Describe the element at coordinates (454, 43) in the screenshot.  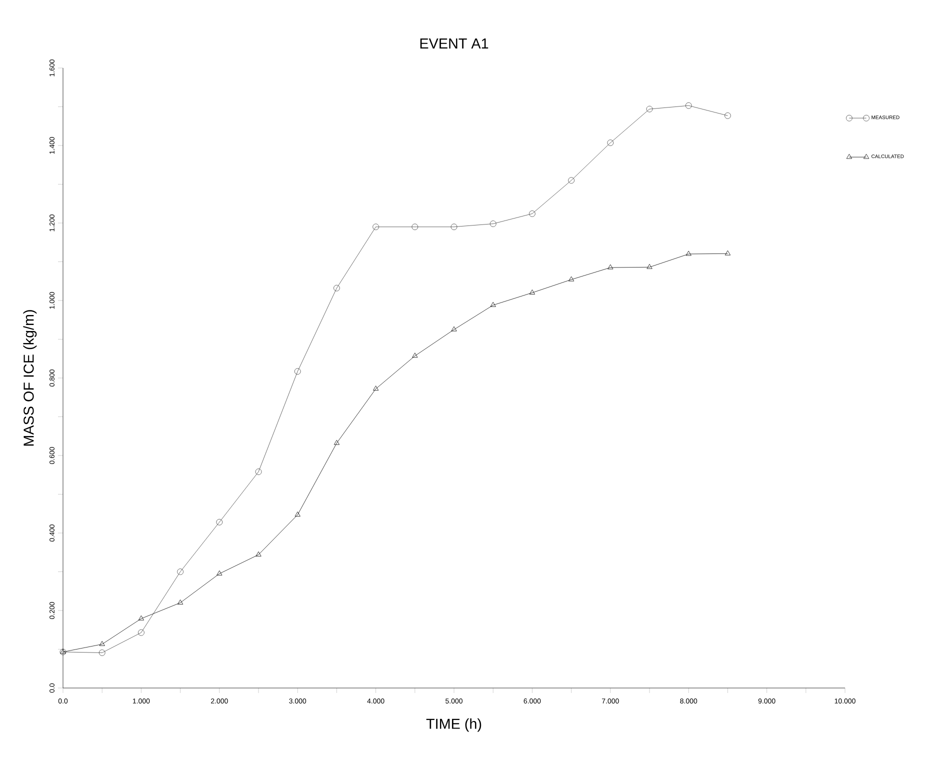
I see `chart-title: EVENT A1` at that location.